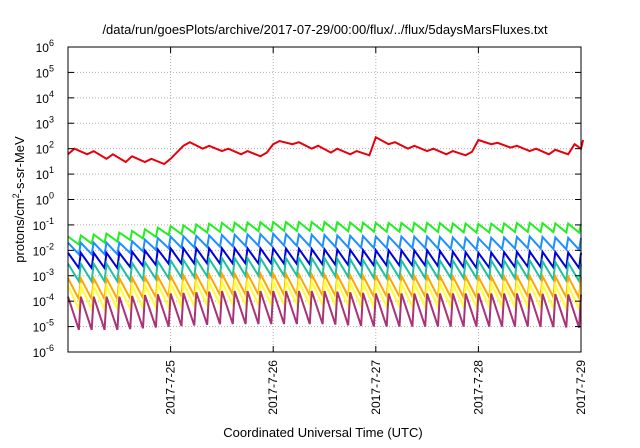 Image resolution: width=640 pixels, height=448 pixels. What do you see at coordinates (50, 272) in the screenshot?
I see `y-tick-exponent: -3` at bounding box center [50, 272].